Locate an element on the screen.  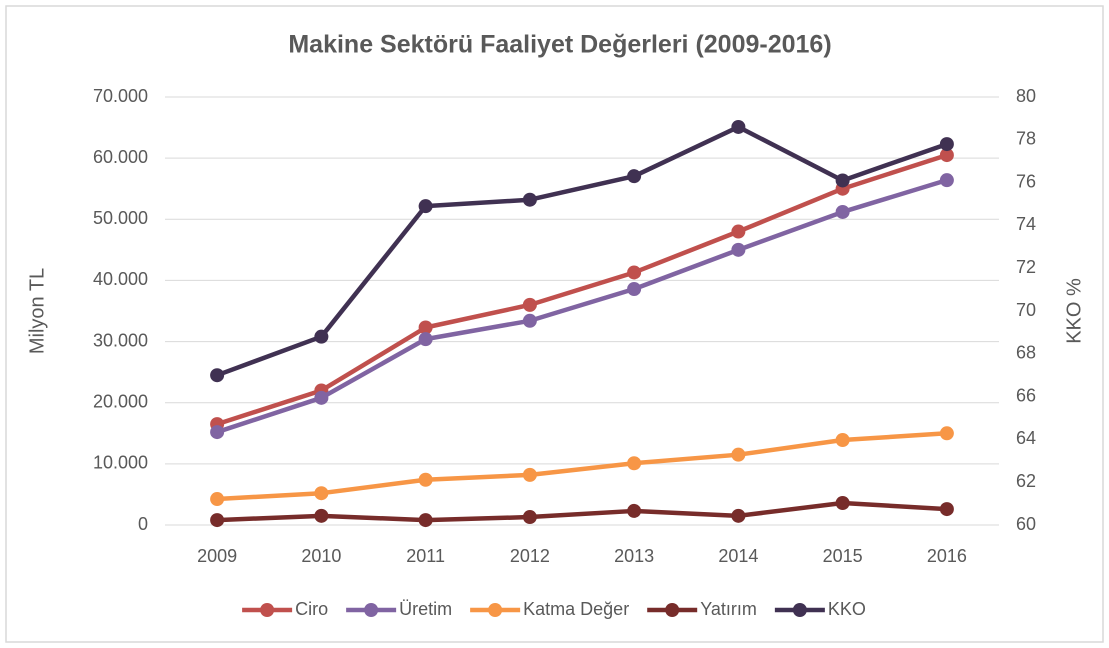
y-tick-label: 60.000 is located at coordinates (120, 157).